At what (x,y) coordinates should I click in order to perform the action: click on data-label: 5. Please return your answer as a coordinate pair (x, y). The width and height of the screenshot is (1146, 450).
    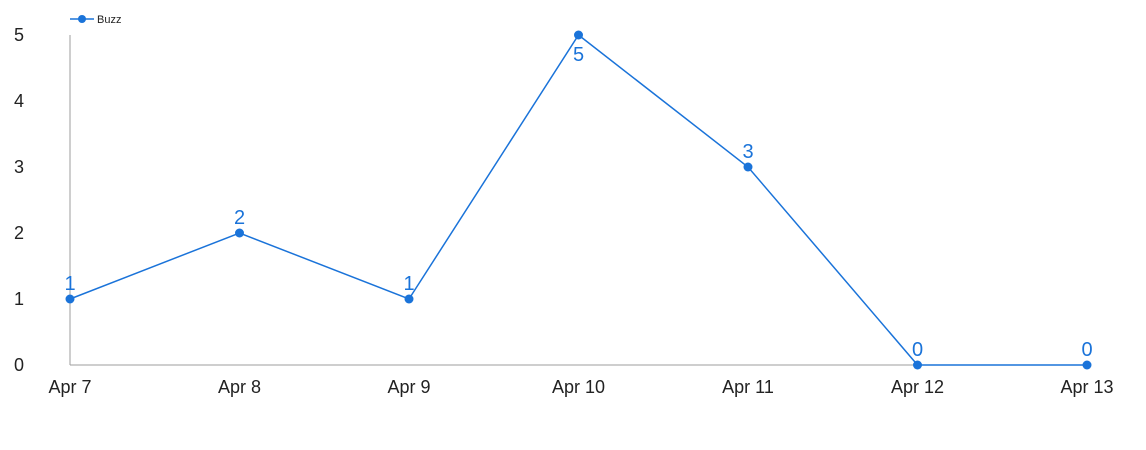
    Looking at the image, I should click on (578, 55).